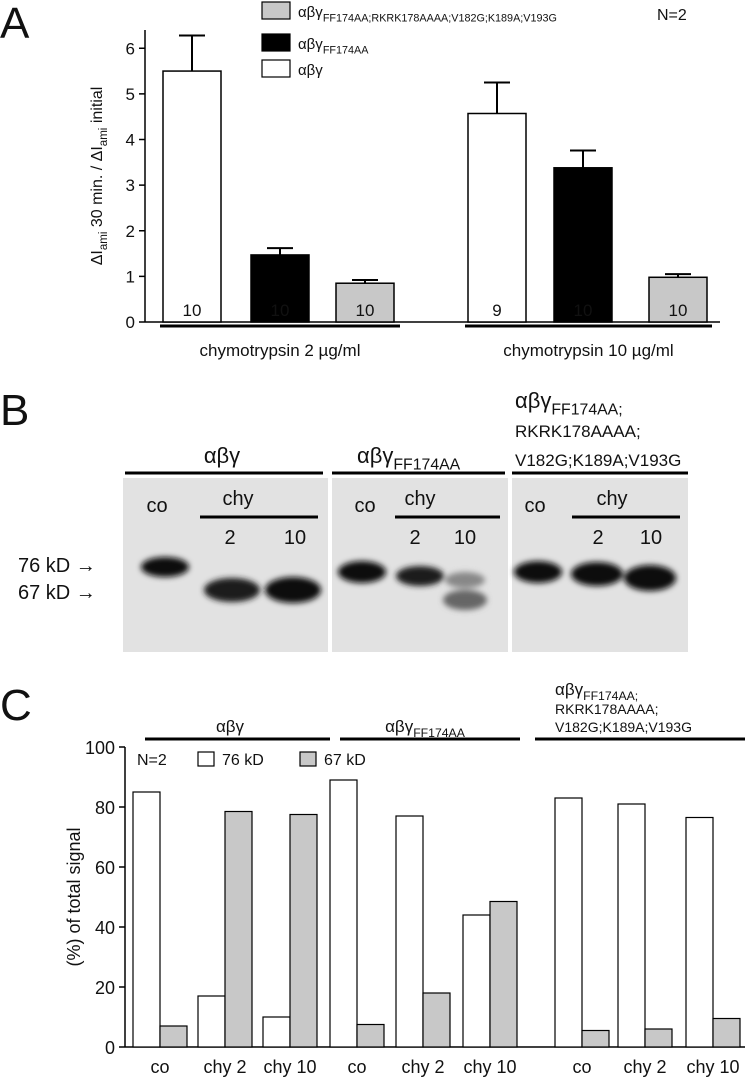  What do you see at coordinates (97, 257) in the screenshot?
I see `label-part: ΔI` at bounding box center [97, 257].